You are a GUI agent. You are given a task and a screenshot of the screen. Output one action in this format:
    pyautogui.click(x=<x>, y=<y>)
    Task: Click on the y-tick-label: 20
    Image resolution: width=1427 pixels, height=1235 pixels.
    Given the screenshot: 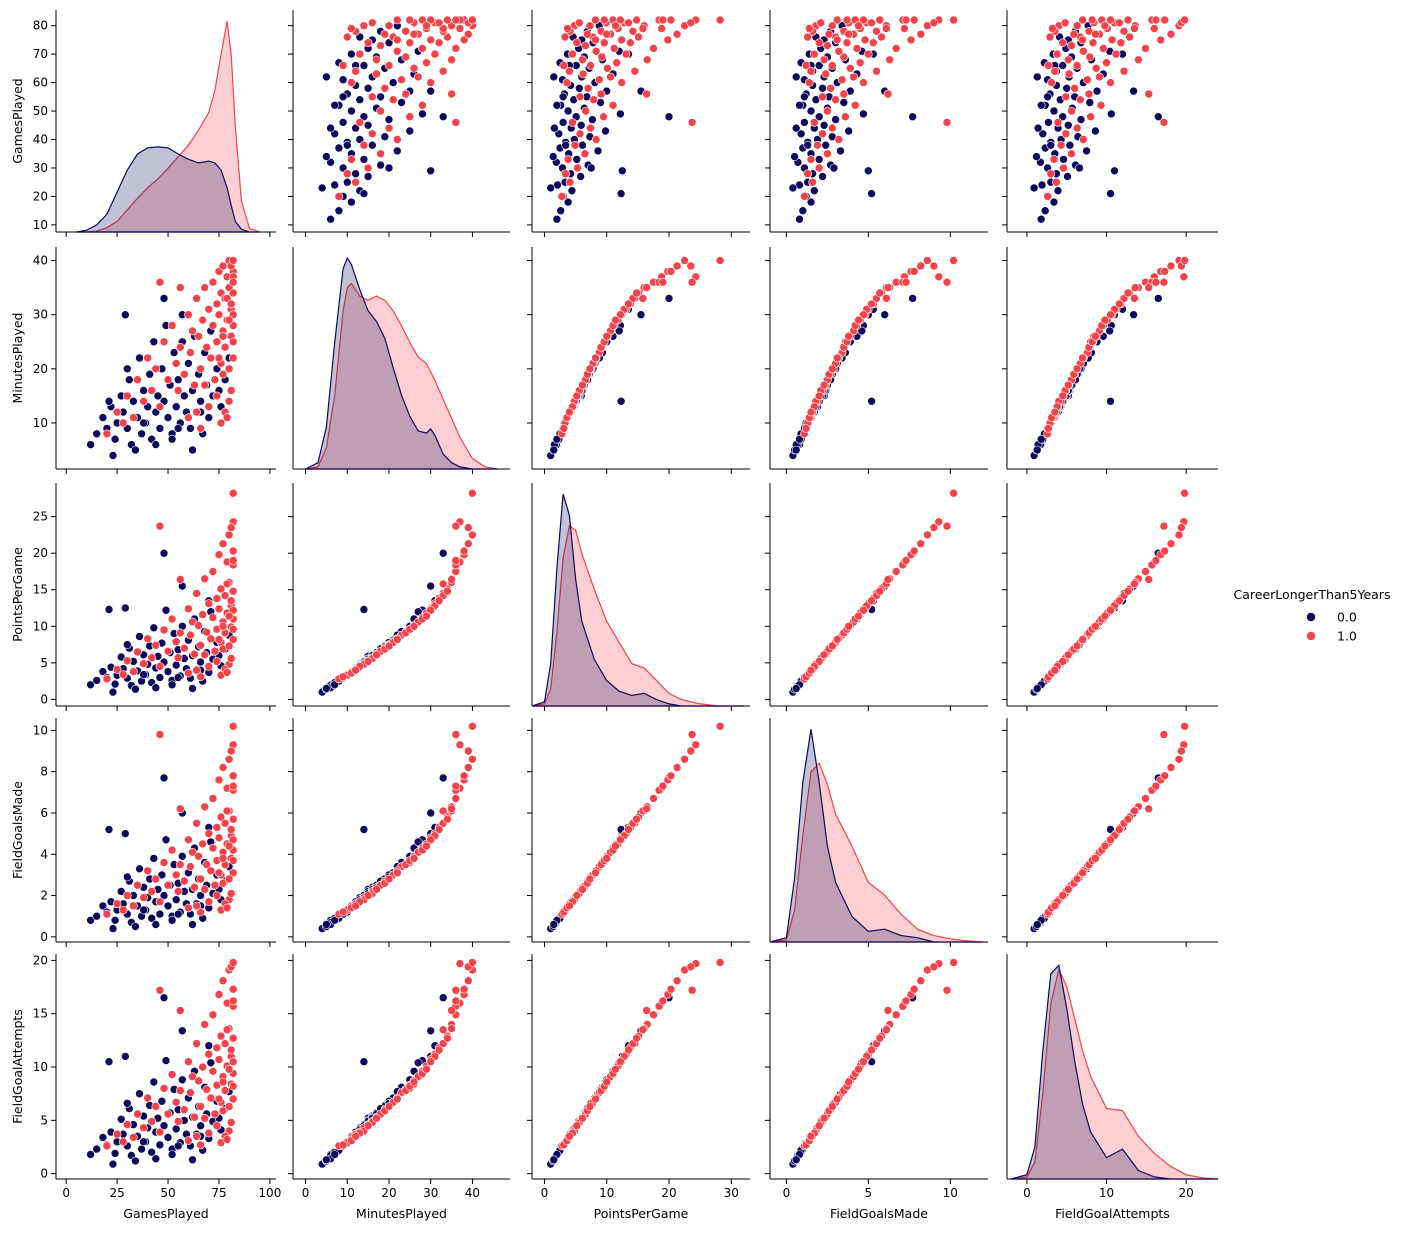 What is the action you would take?
    pyautogui.click(x=40, y=369)
    